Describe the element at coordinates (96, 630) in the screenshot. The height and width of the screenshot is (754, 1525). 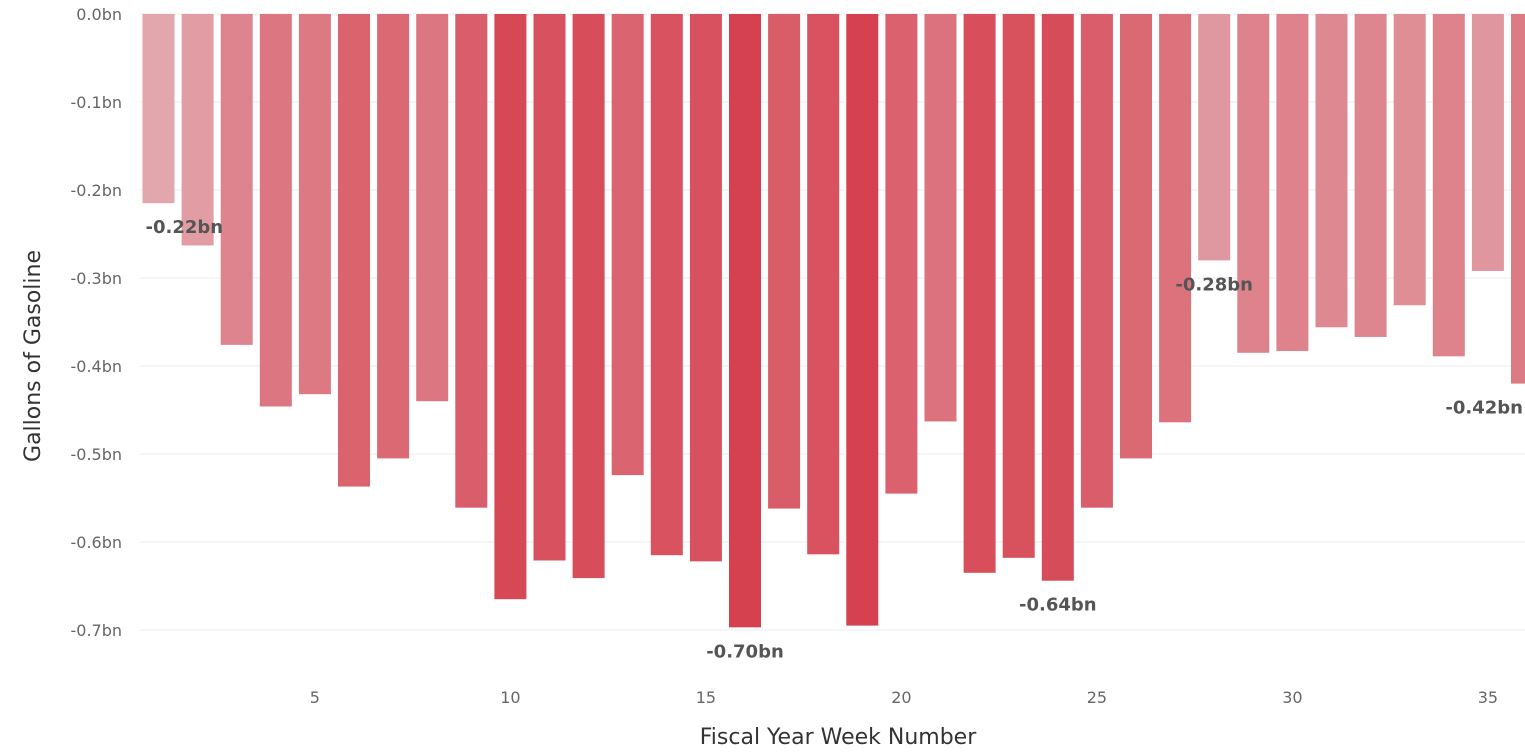
I see `y-tick-label: -0.7bn` at that location.